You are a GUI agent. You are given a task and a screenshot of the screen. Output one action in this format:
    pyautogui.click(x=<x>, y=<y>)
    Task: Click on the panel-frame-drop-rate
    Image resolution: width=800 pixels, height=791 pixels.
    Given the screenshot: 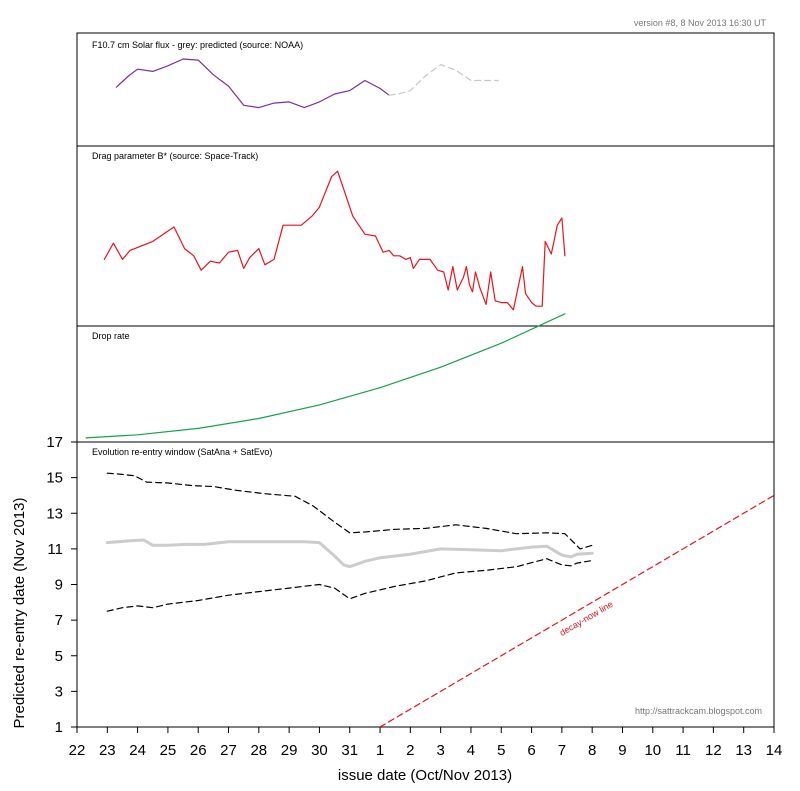 What is the action you would take?
    pyautogui.click(x=425, y=384)
    